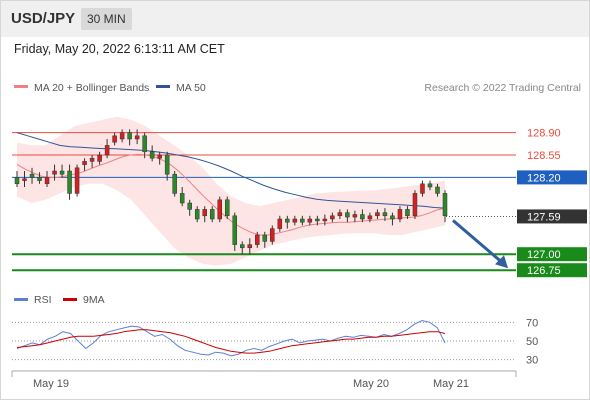 Image resolution: width=590 pixels, height=401 pixels. I want to click on rsi-legend-swatch, so click(21, 299).